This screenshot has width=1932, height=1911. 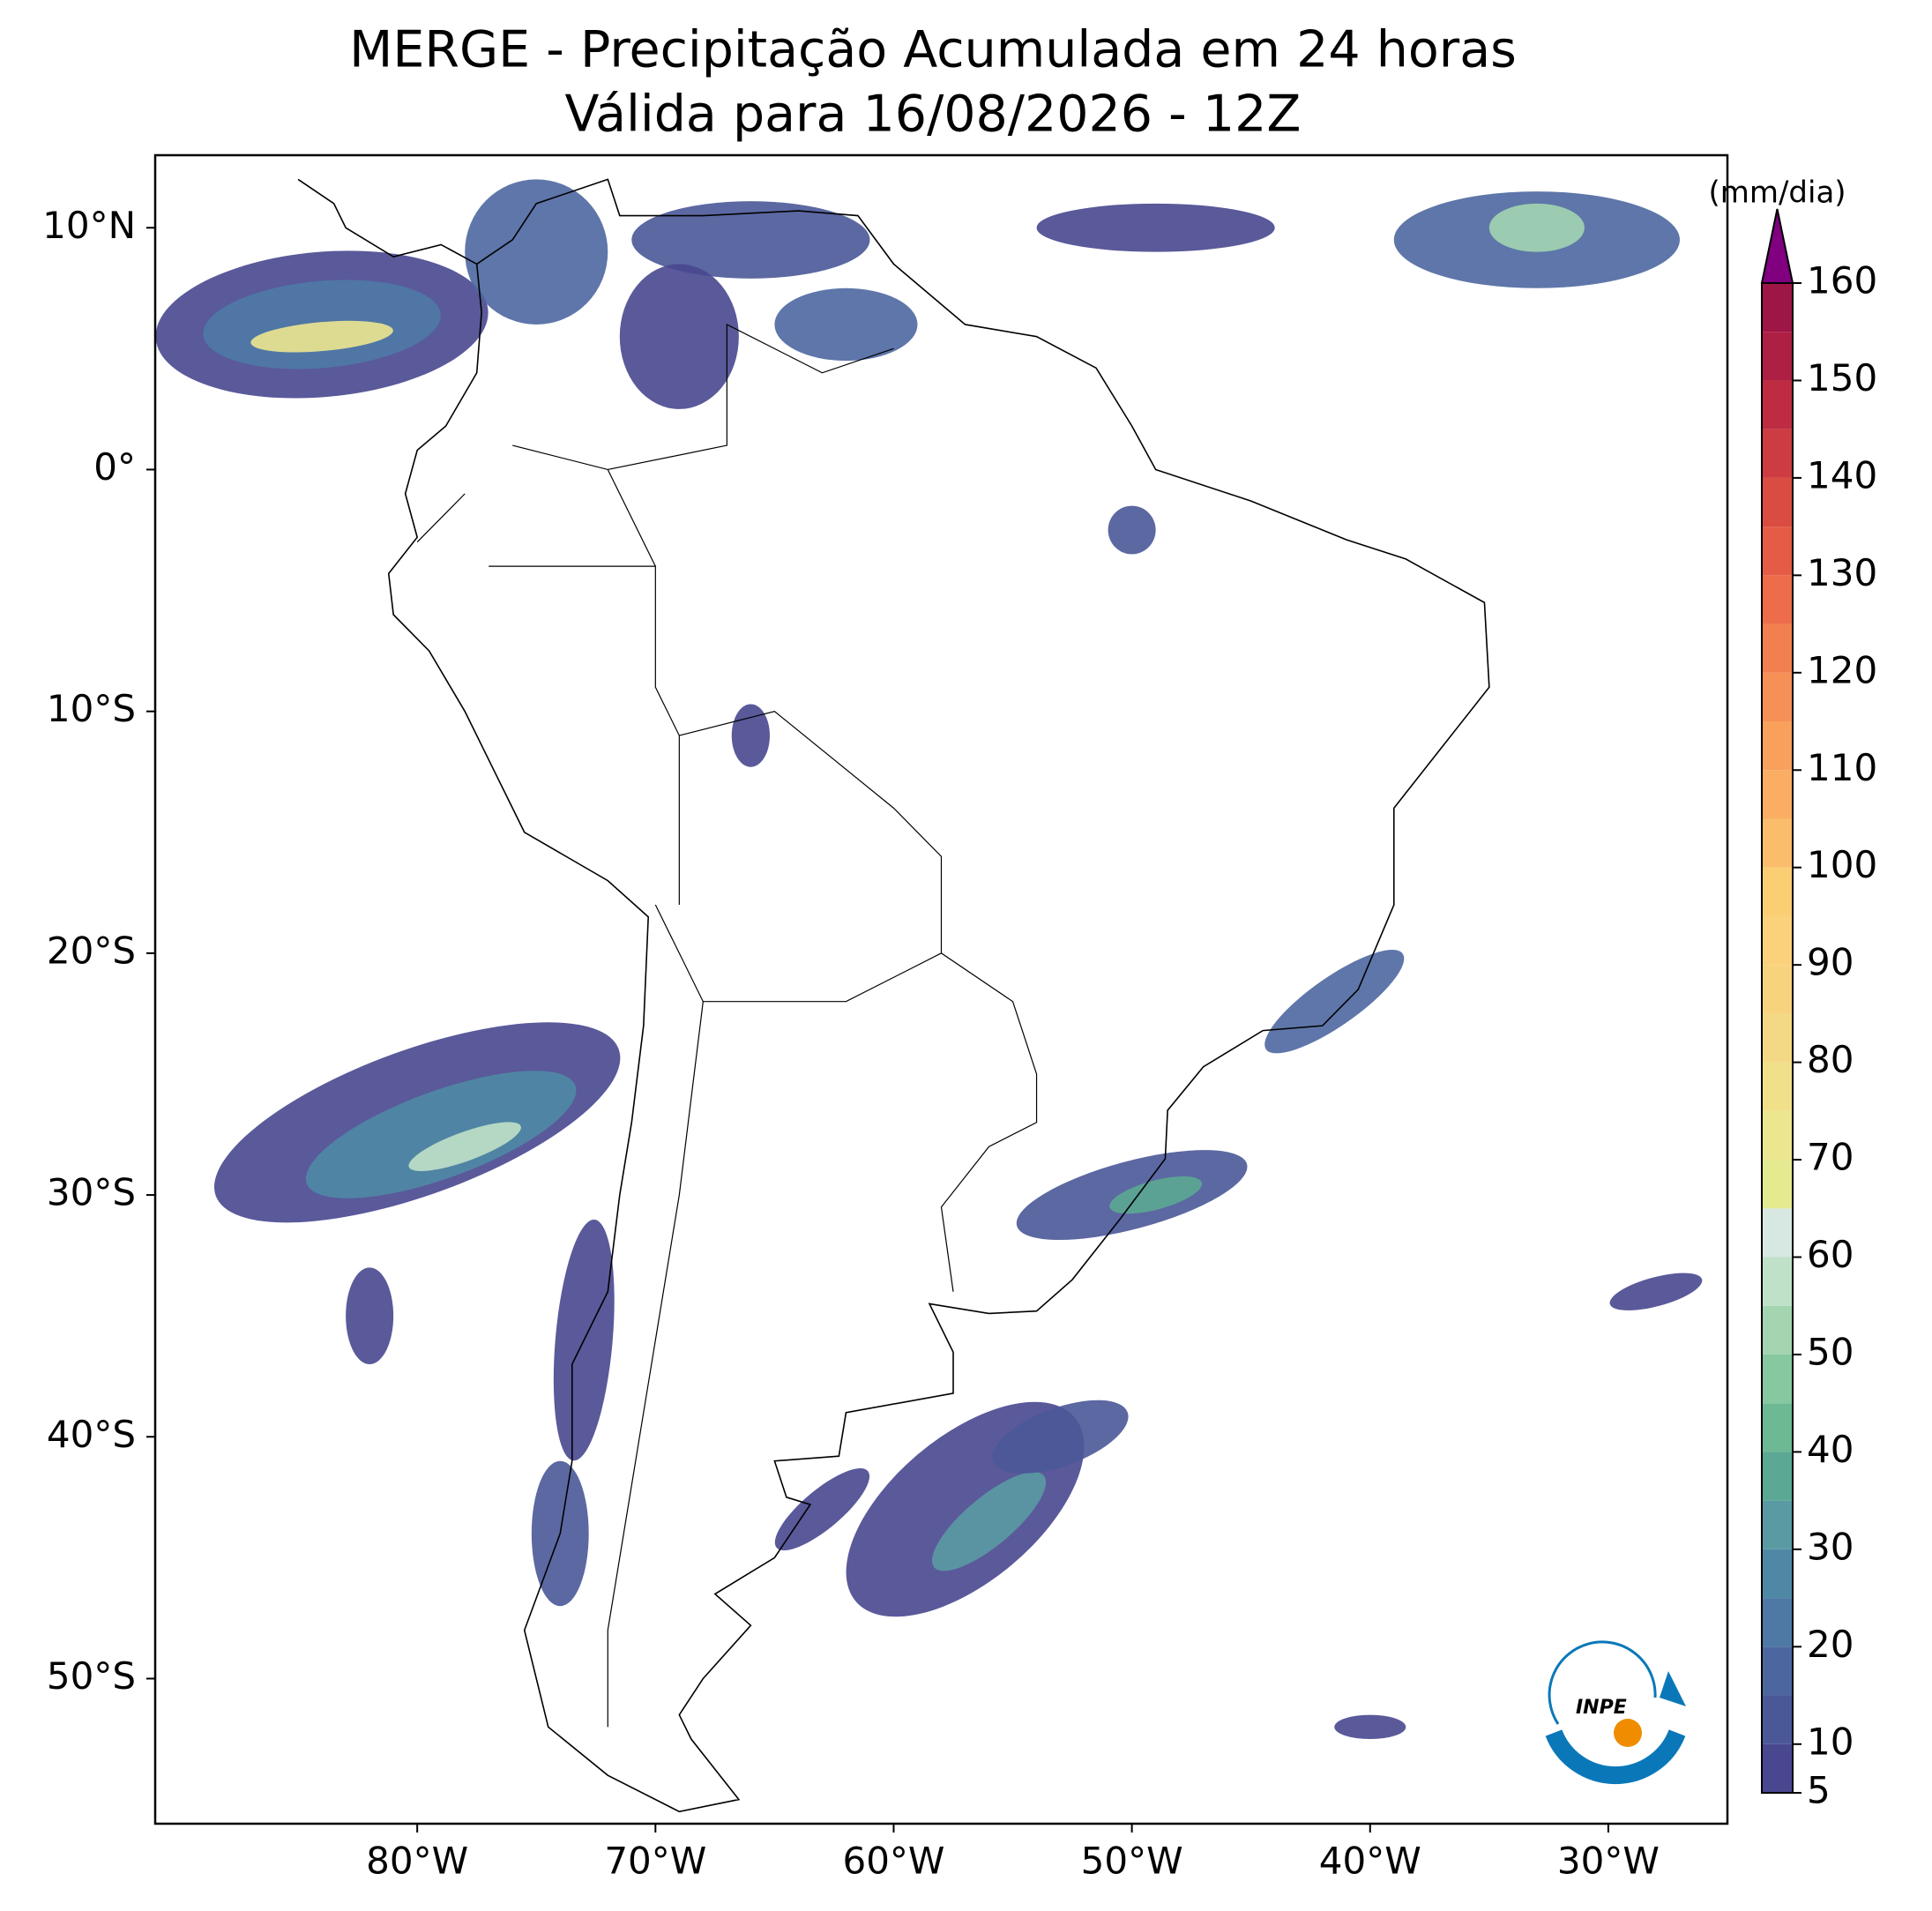 What do you see at coordinates (1601, 1708) in the screenshot?
I see `logo-text: INPE` at bounding box center [1601, 1708].